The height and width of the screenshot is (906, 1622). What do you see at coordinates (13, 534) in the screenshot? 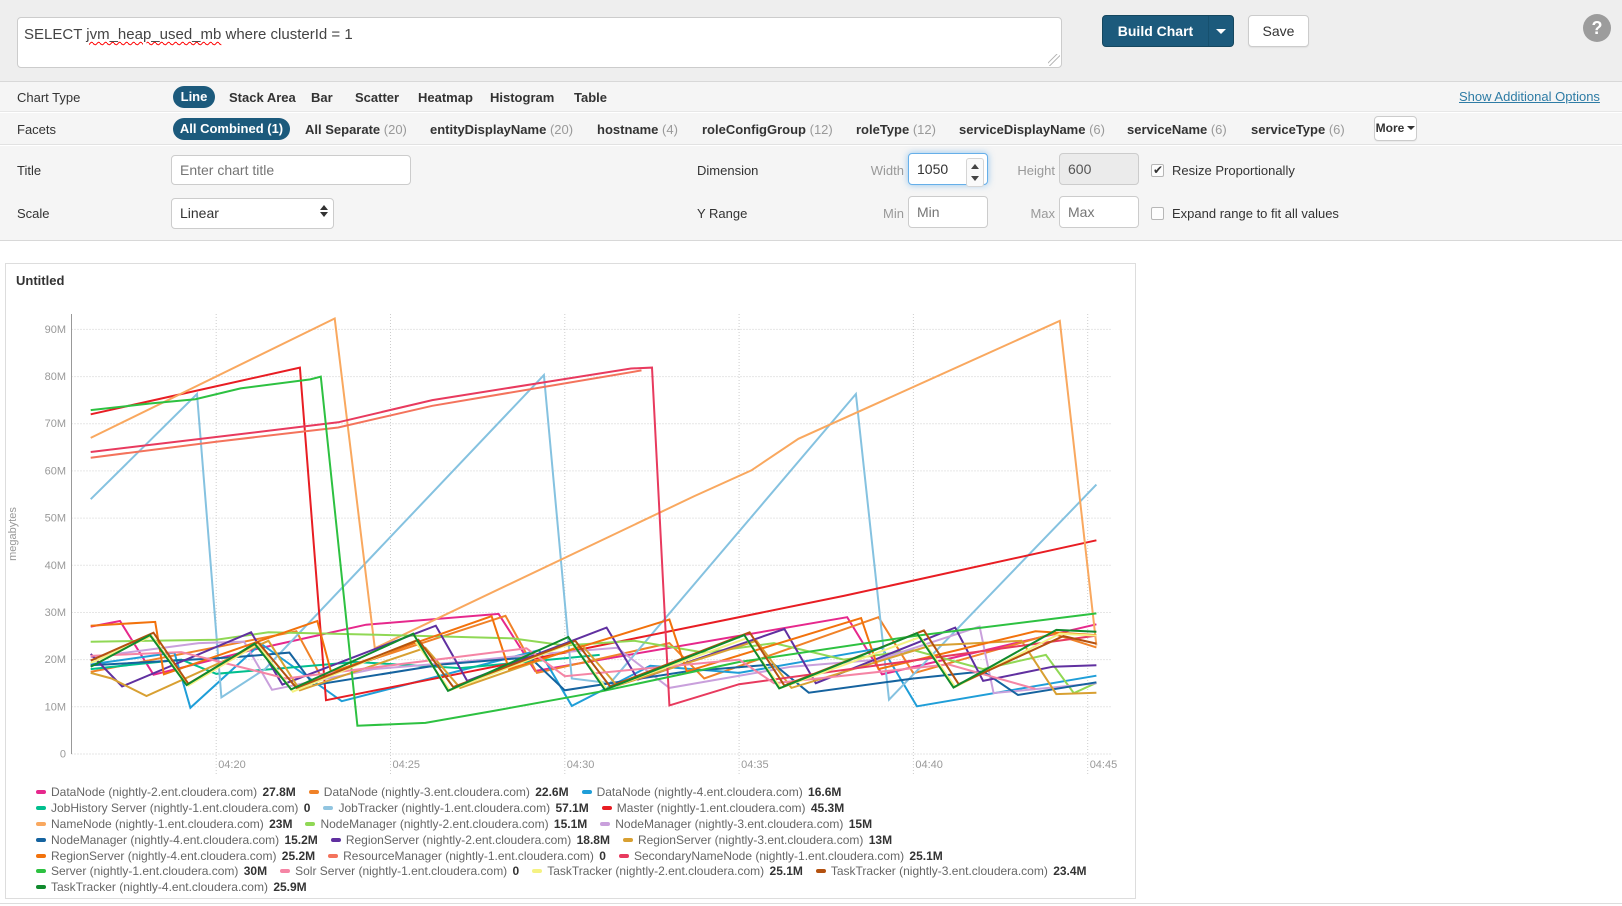
I see `svg-text: megabytes` at bounding box center [13, 534].